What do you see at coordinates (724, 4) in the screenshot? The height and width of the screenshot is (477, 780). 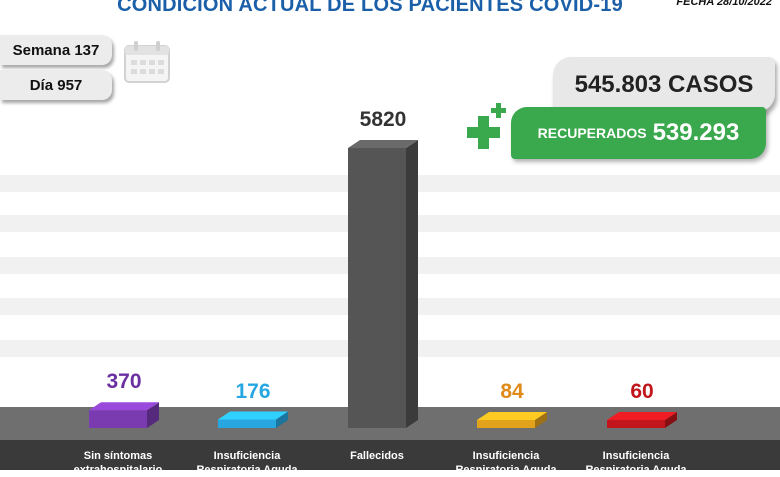 I see `report-date: FECHA 28/10/2022` at bounding box center [724, 4].